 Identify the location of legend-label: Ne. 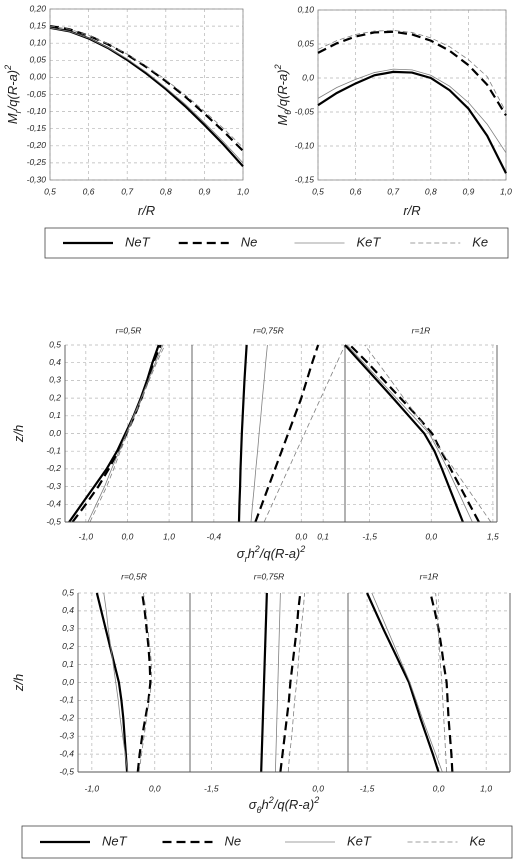
(249, 241).